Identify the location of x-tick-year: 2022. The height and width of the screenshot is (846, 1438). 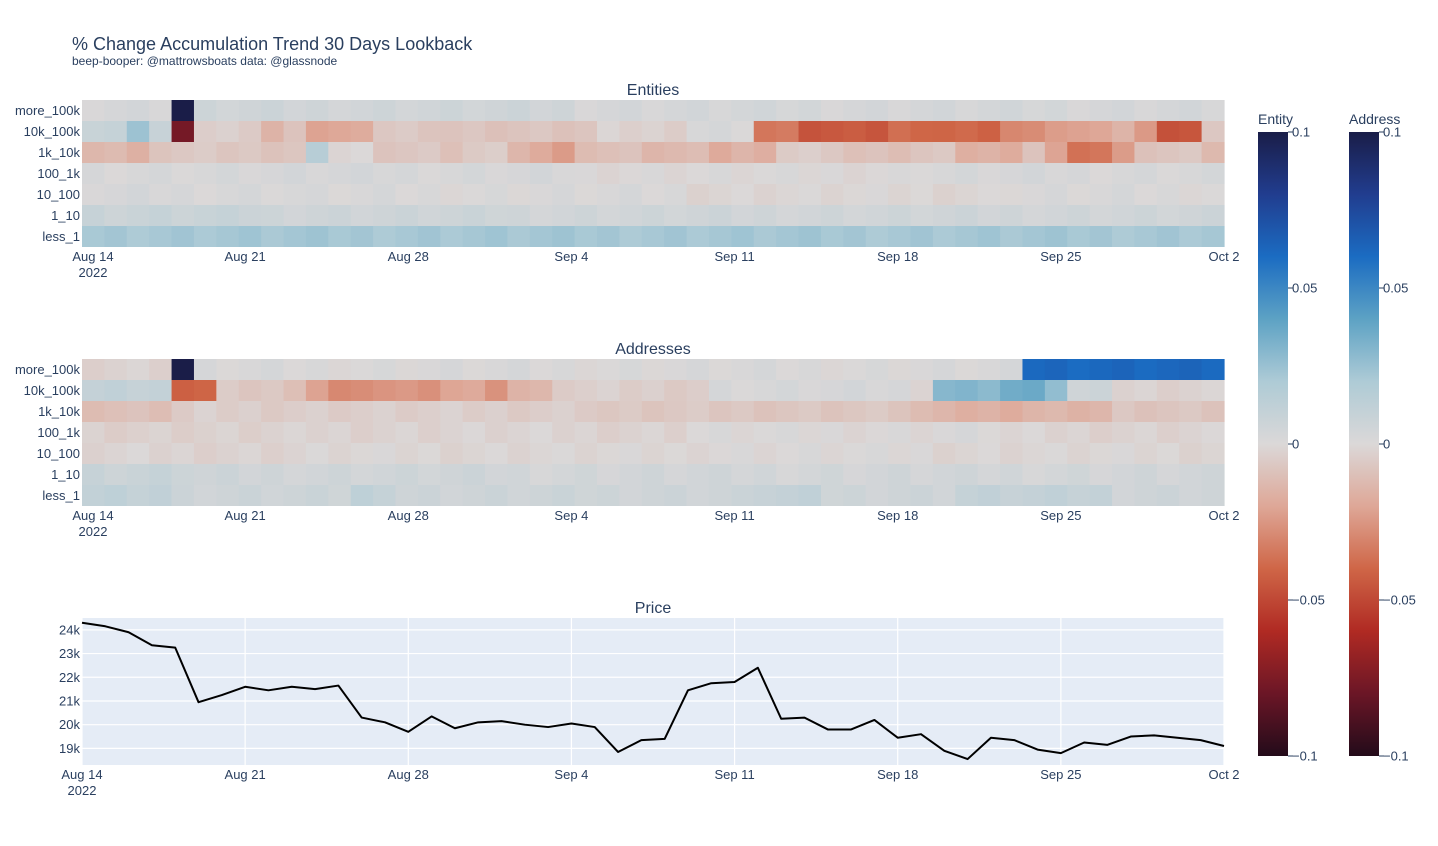
(93, 531).